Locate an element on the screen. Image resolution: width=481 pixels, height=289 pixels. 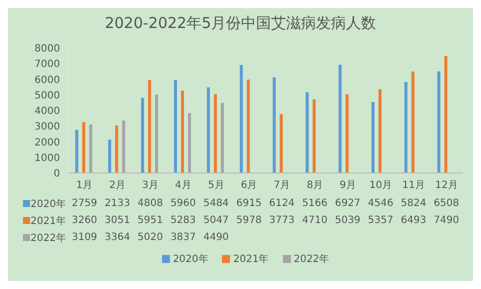
data-label: 3109 is located at coordinates (84, 237).